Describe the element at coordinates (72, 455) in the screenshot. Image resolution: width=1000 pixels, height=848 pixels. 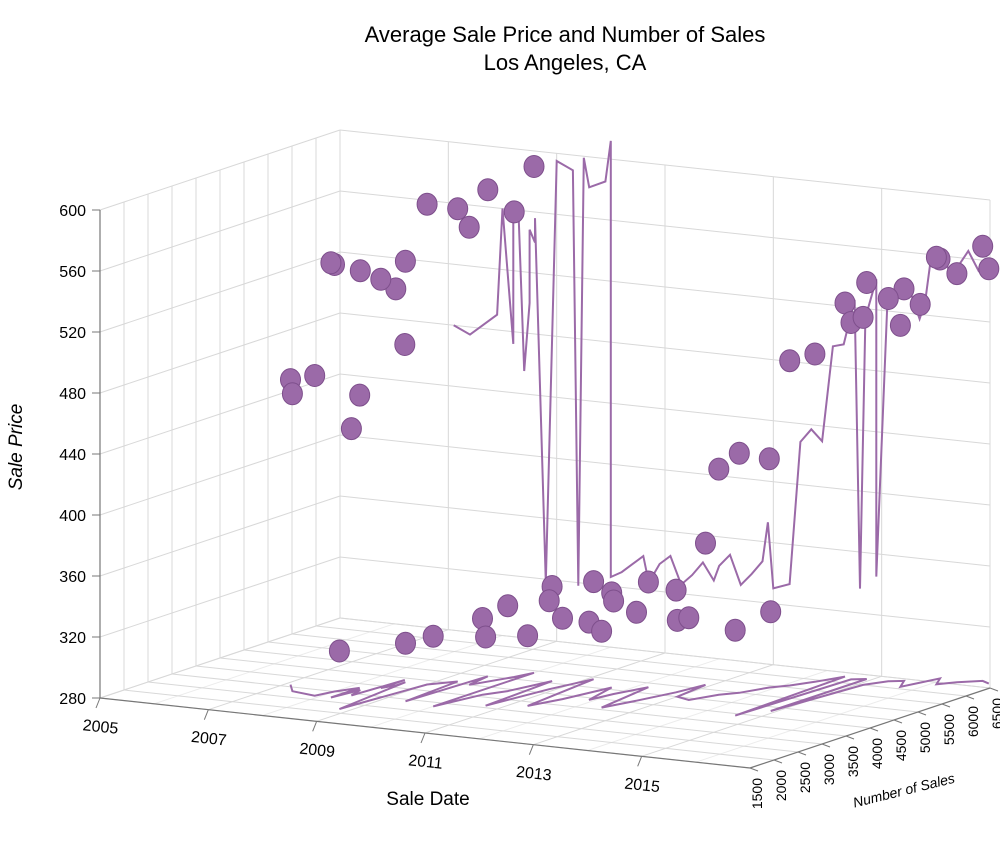
I see `y-tick-label: 440` at that location.